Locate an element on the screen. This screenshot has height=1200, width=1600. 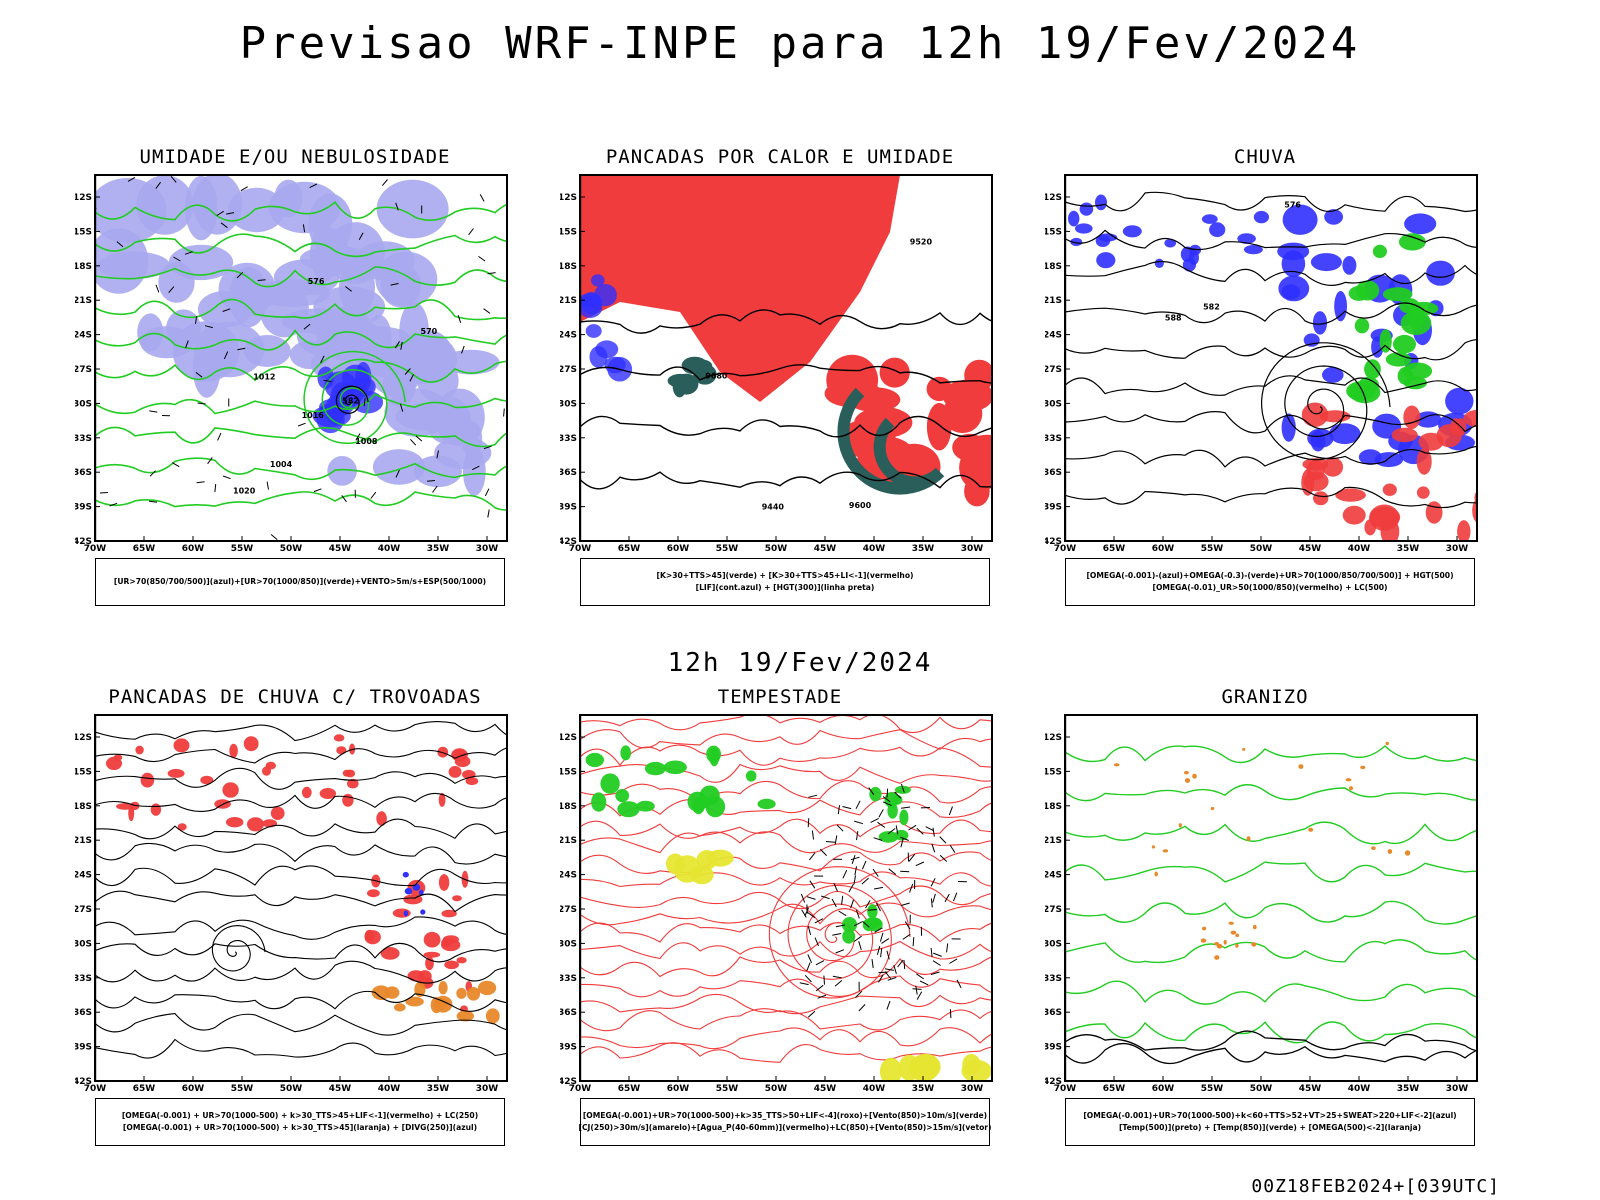
cyclone-contour is located at coordinates (352, 399).